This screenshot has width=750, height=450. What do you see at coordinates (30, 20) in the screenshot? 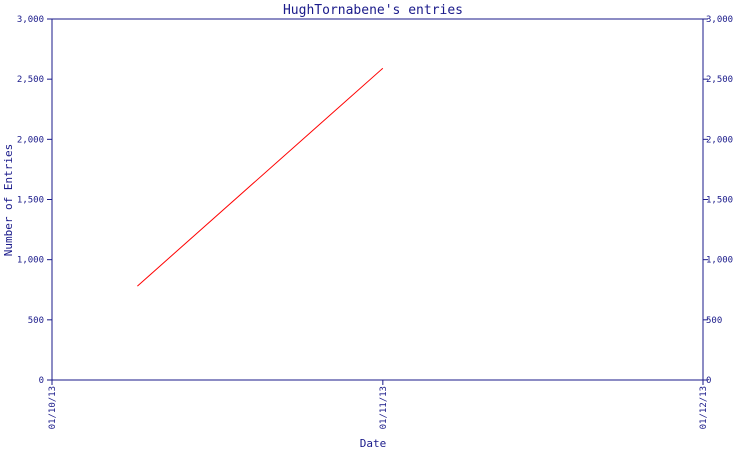
I see `y-tick-label-left: 3,000` at bounding box center [30, 20].